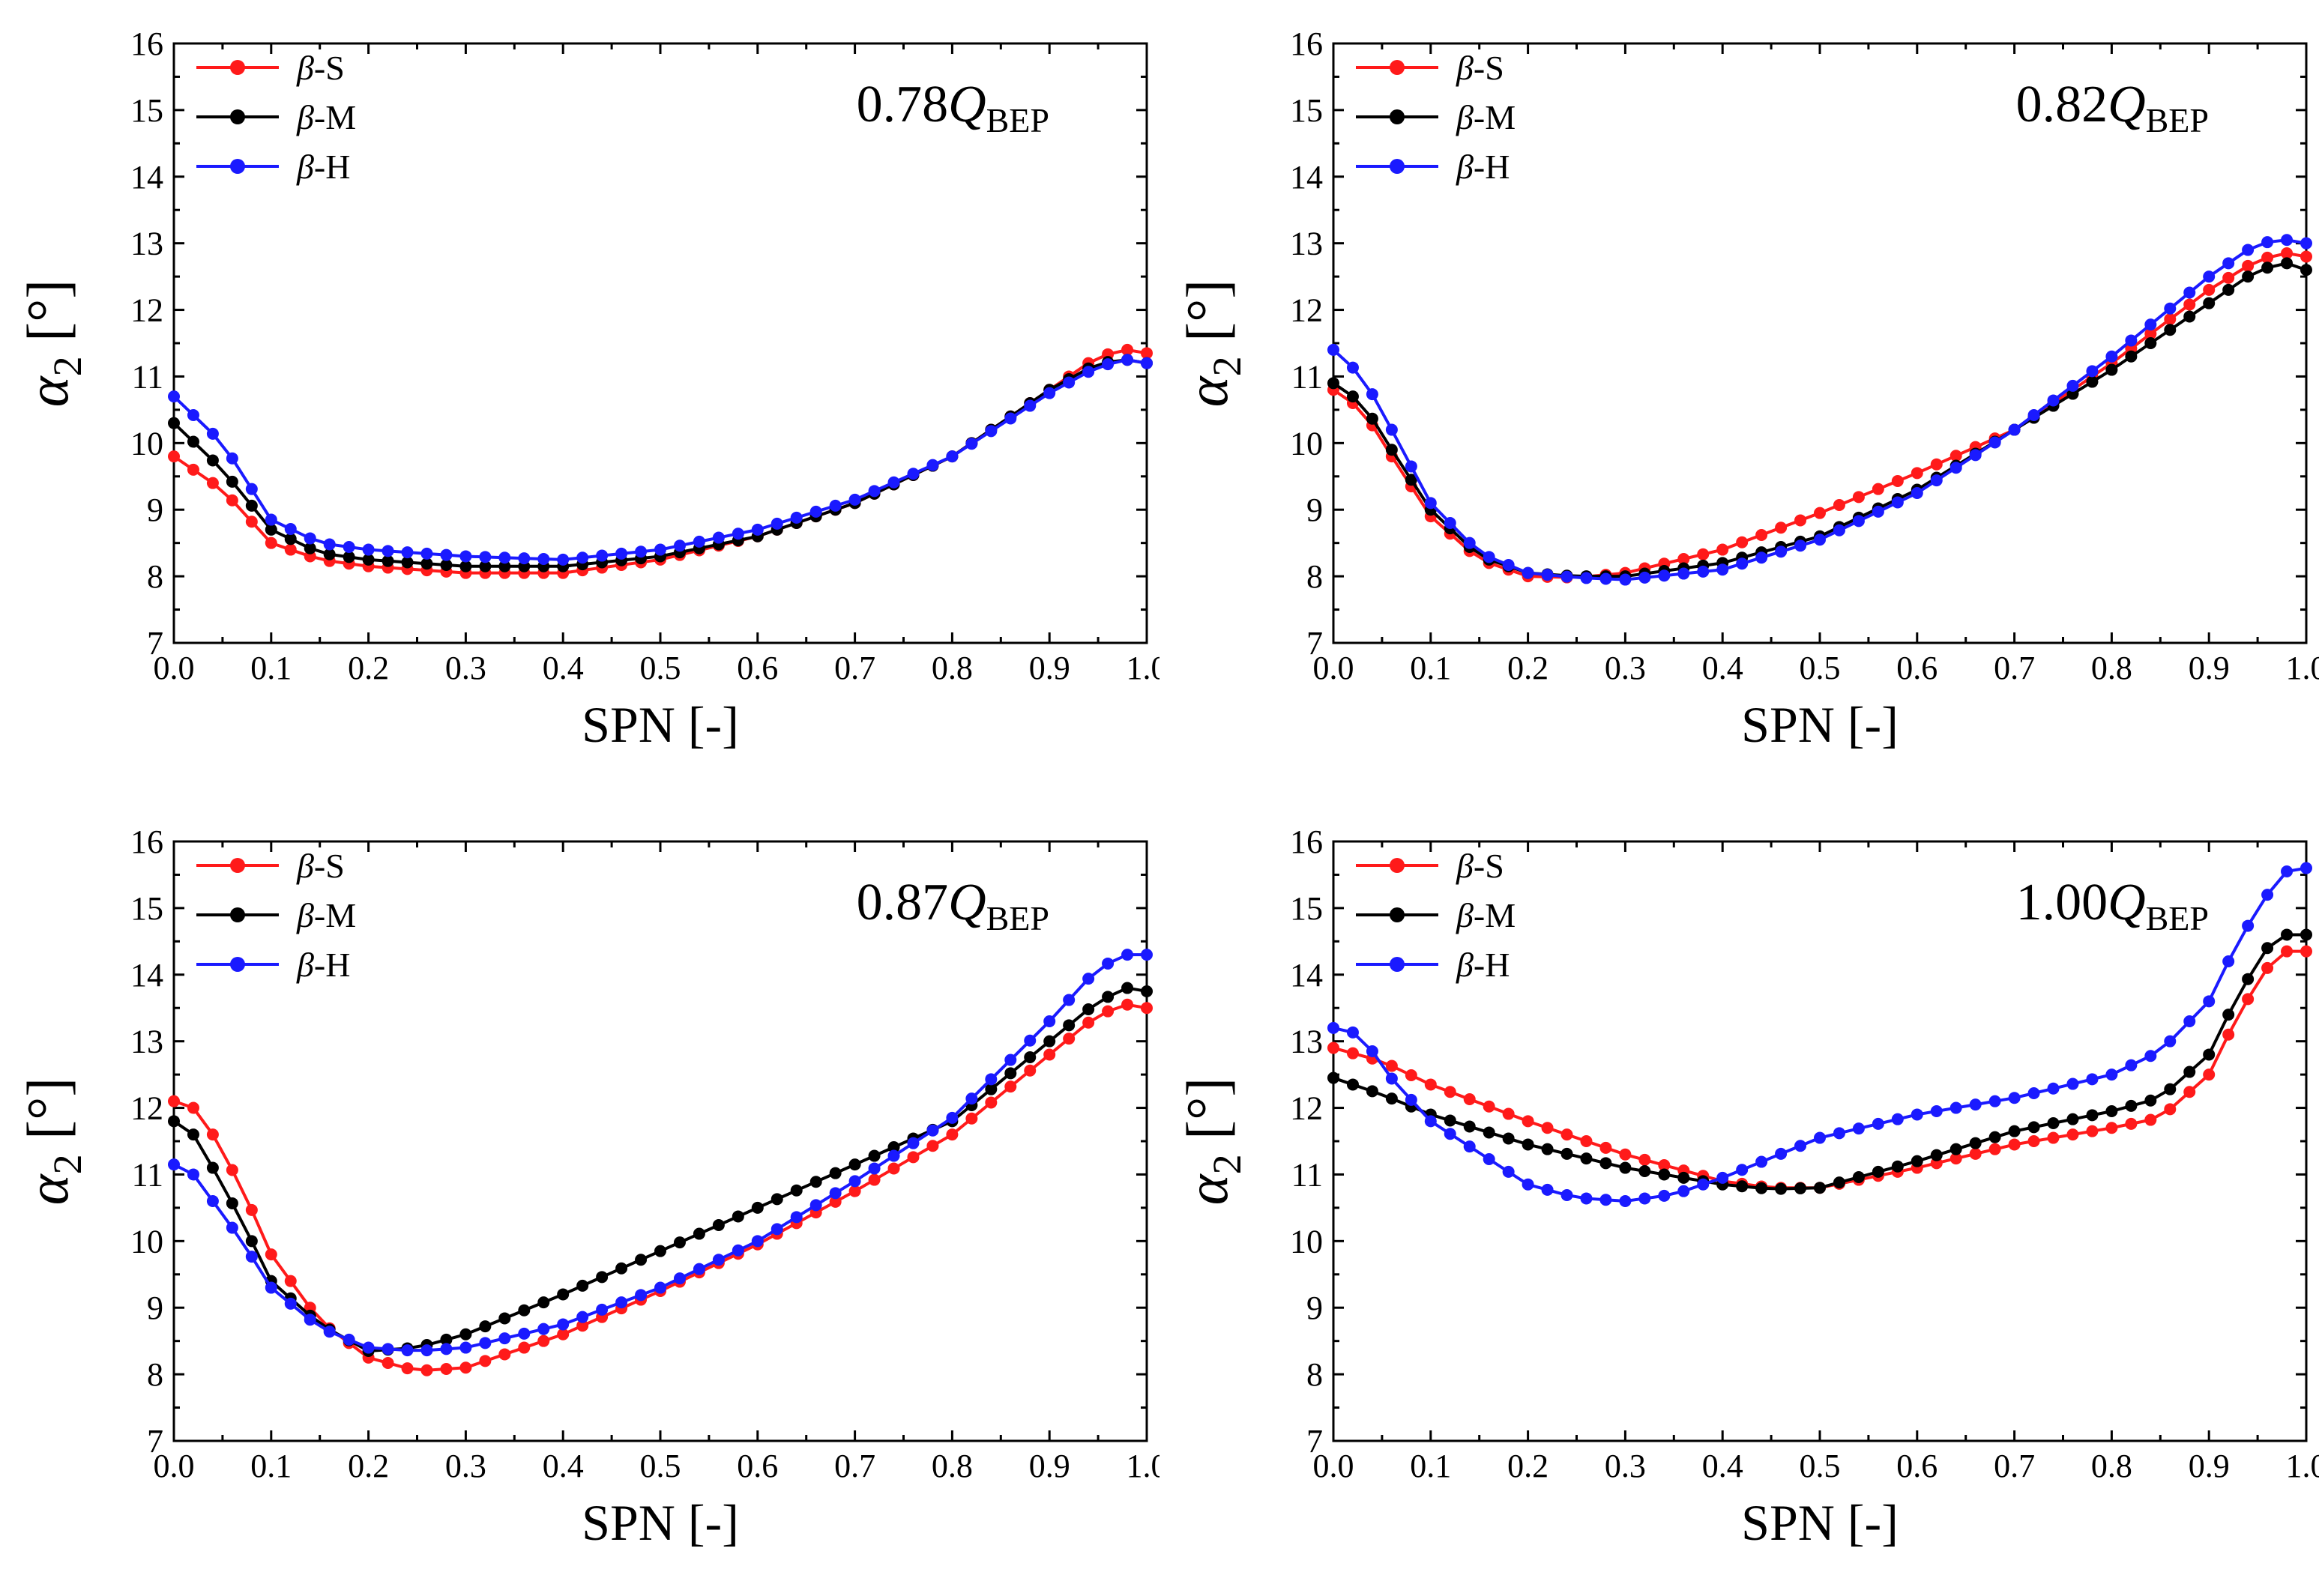 The width and height of the screenshot is (2319, 1596). What do you see at coordinates (326, 117) in the screenshot?
I see `legend-label: β-M` at bounding box center [326, 117].